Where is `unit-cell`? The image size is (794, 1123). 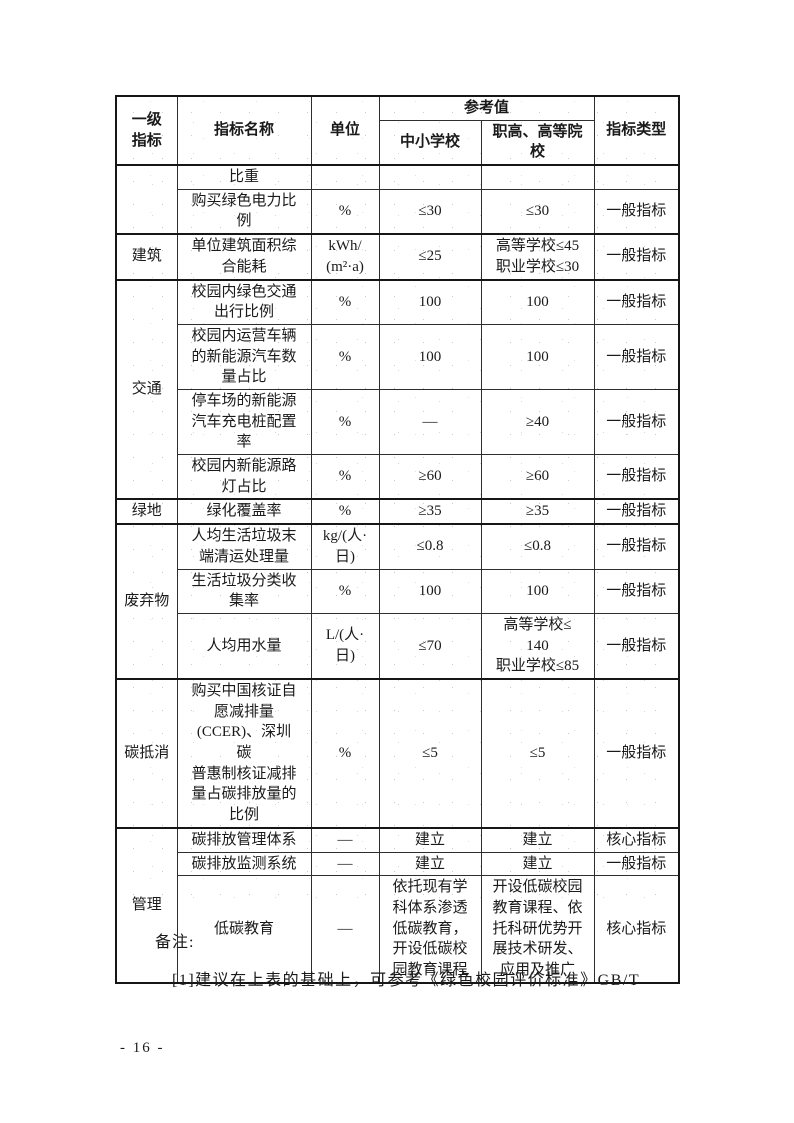
unit-cell is located at coordinates (345, 177).